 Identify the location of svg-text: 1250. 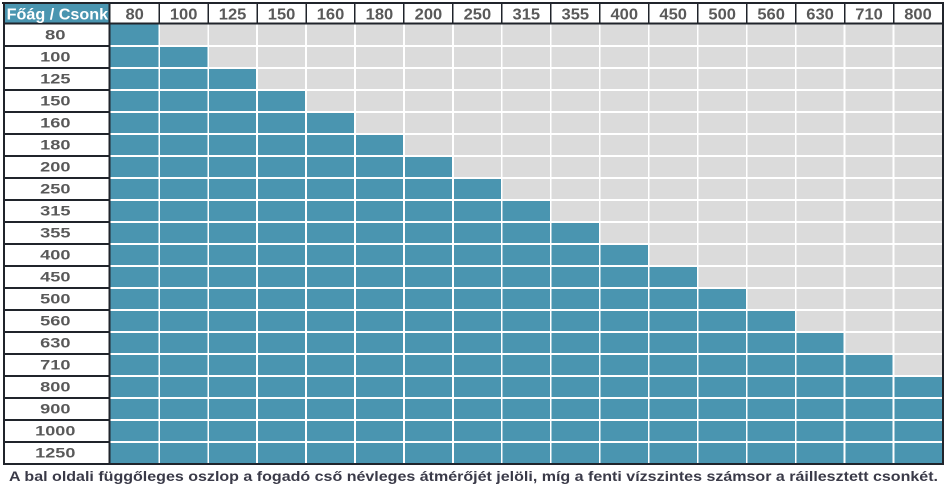
(55, 453).